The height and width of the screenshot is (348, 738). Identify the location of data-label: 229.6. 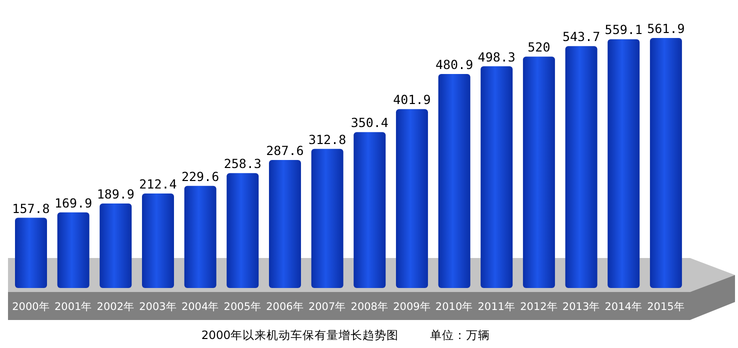
(201, 176).